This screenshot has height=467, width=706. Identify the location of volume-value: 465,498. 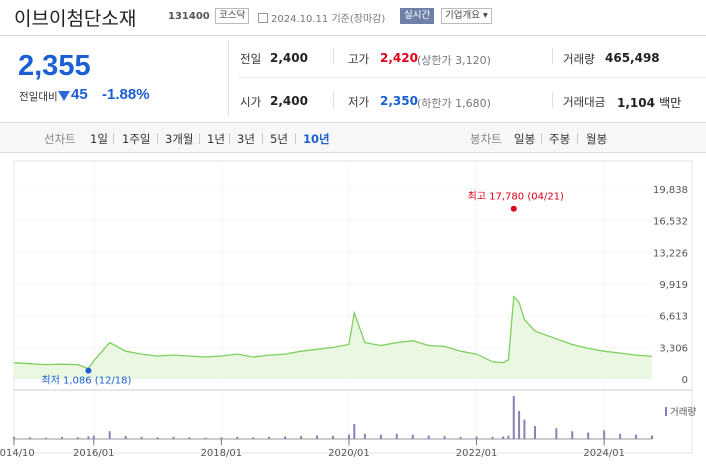
(632, 58).